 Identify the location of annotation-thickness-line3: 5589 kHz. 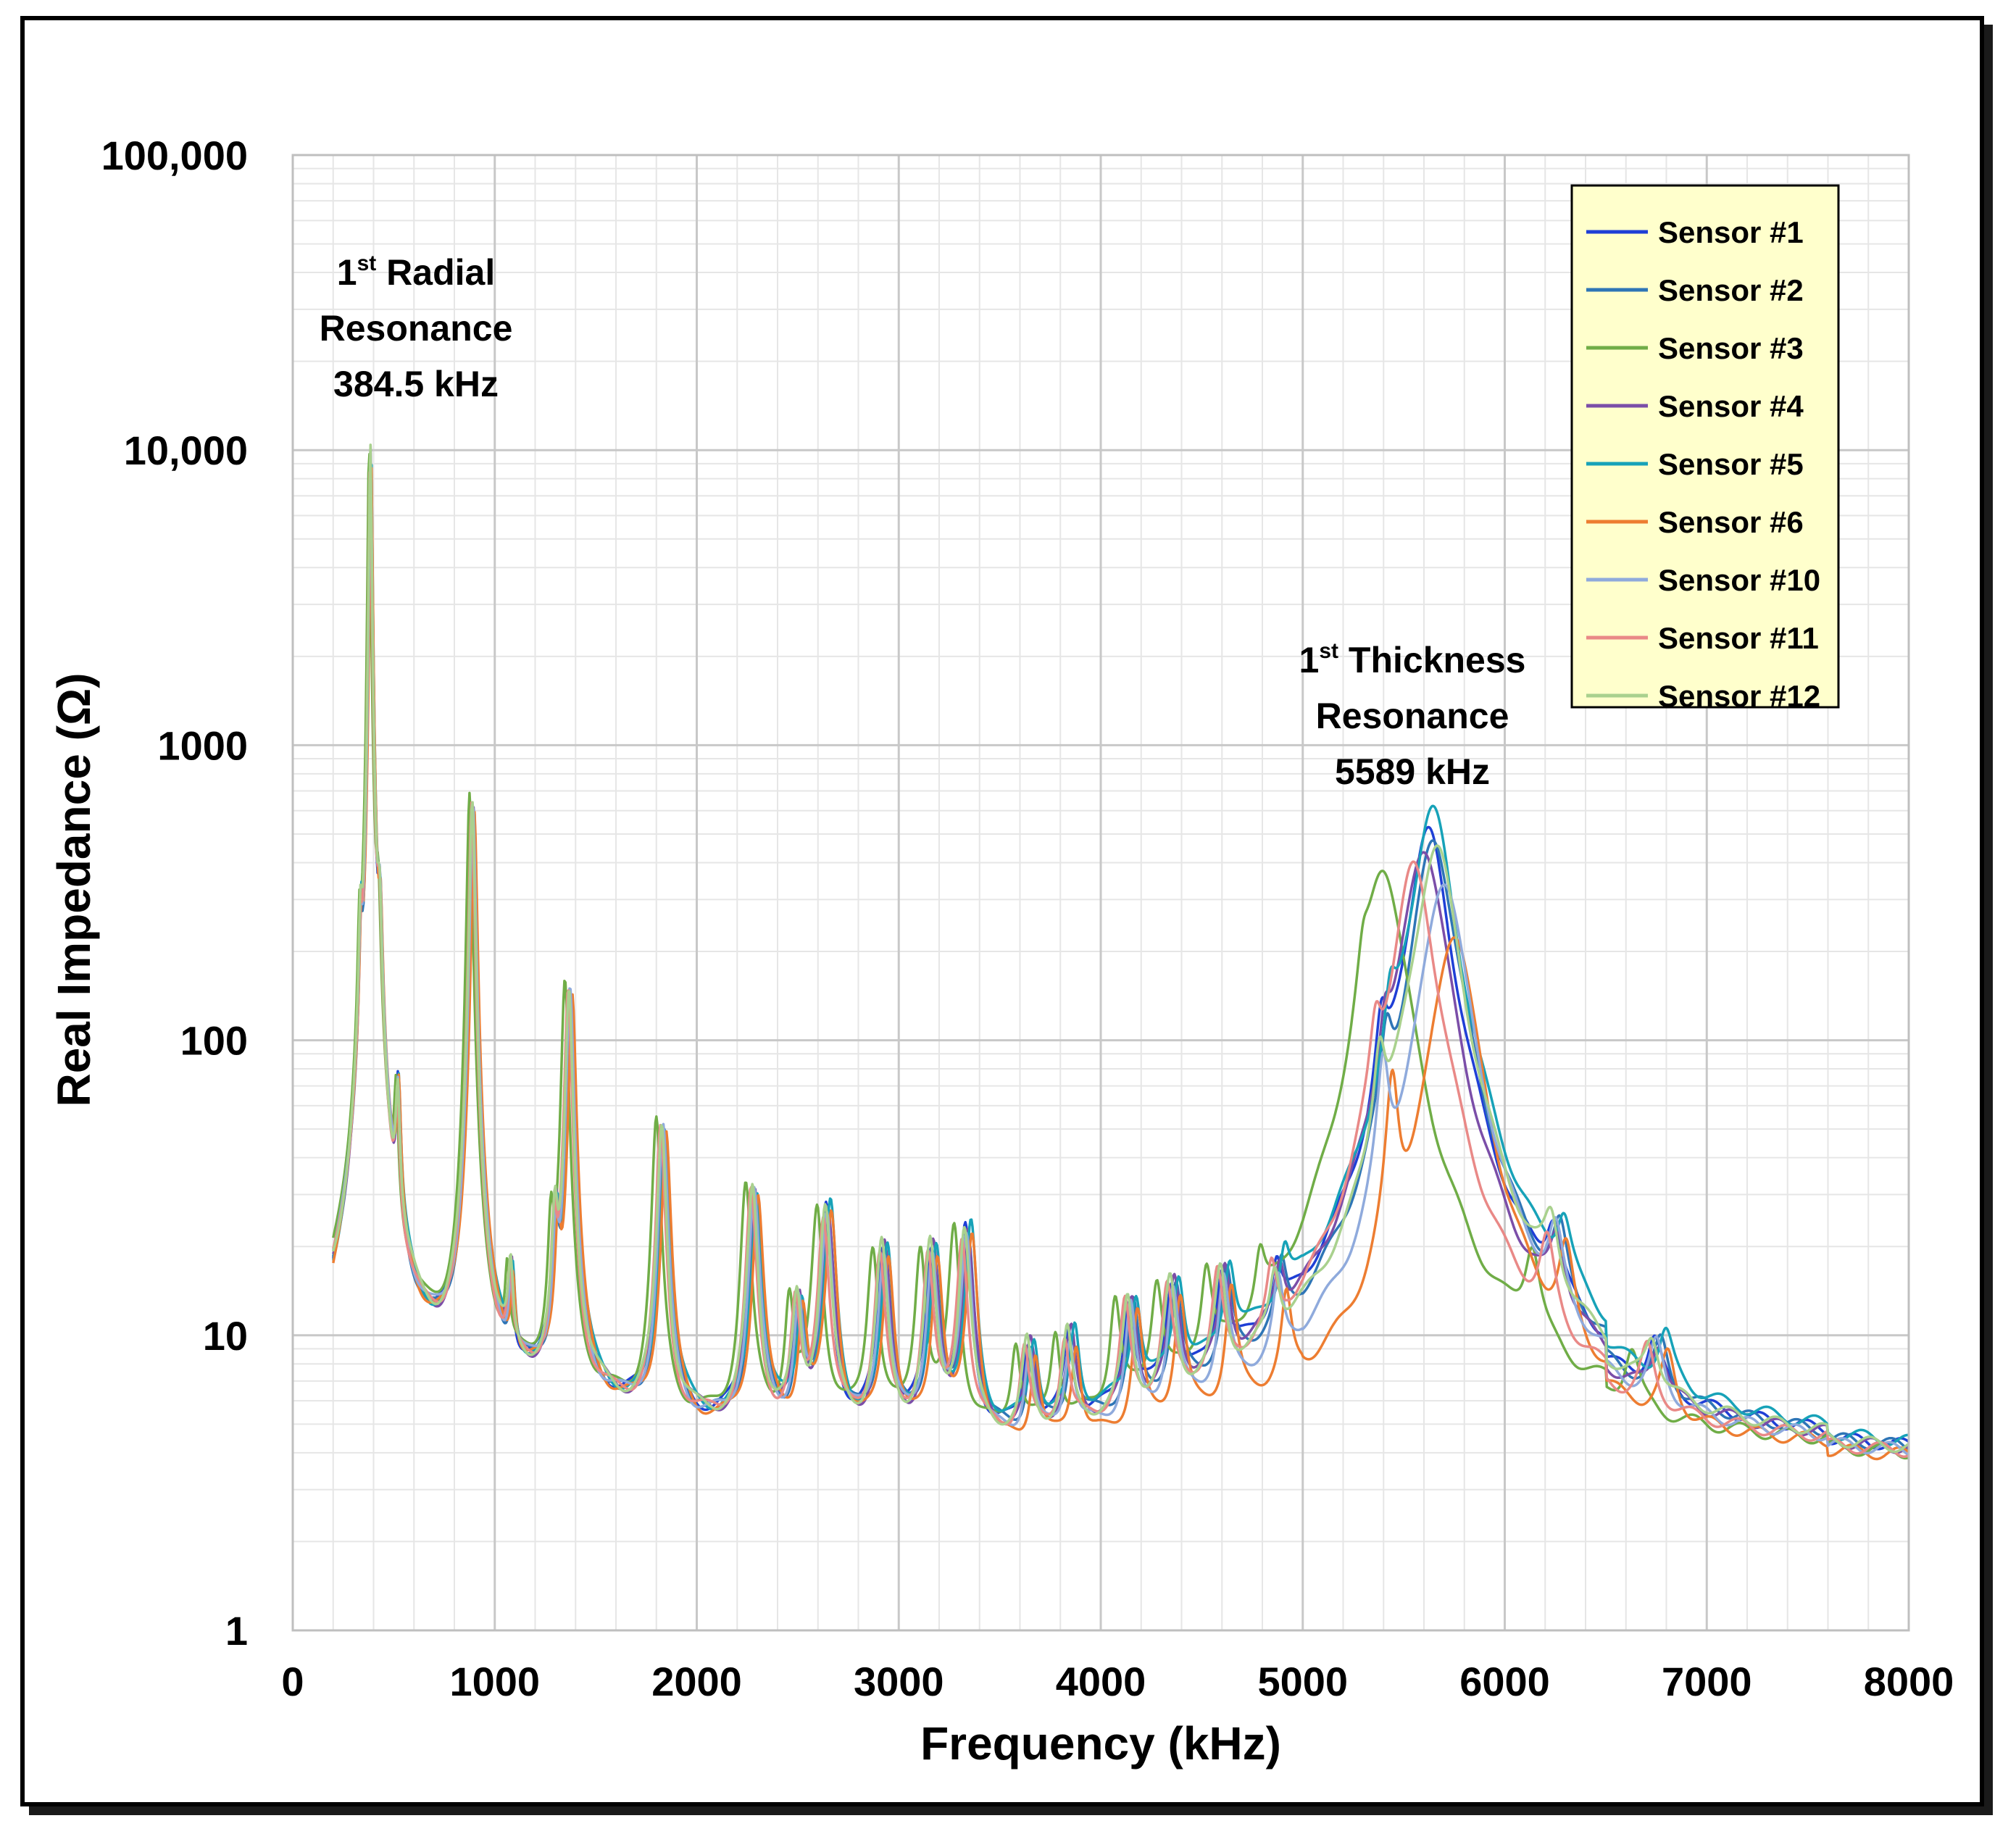
(1412, 771).